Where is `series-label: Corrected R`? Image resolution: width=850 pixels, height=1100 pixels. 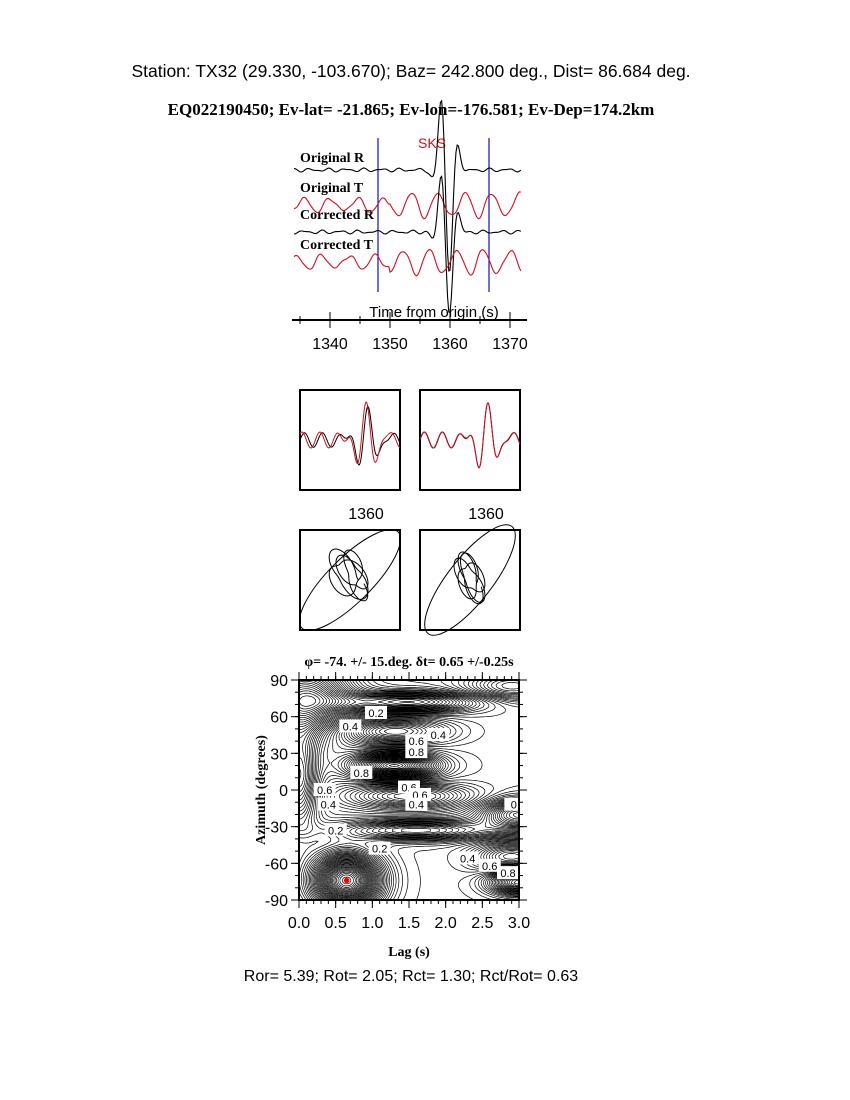 series-label: Corrected R is located at coordinates (337, 215).